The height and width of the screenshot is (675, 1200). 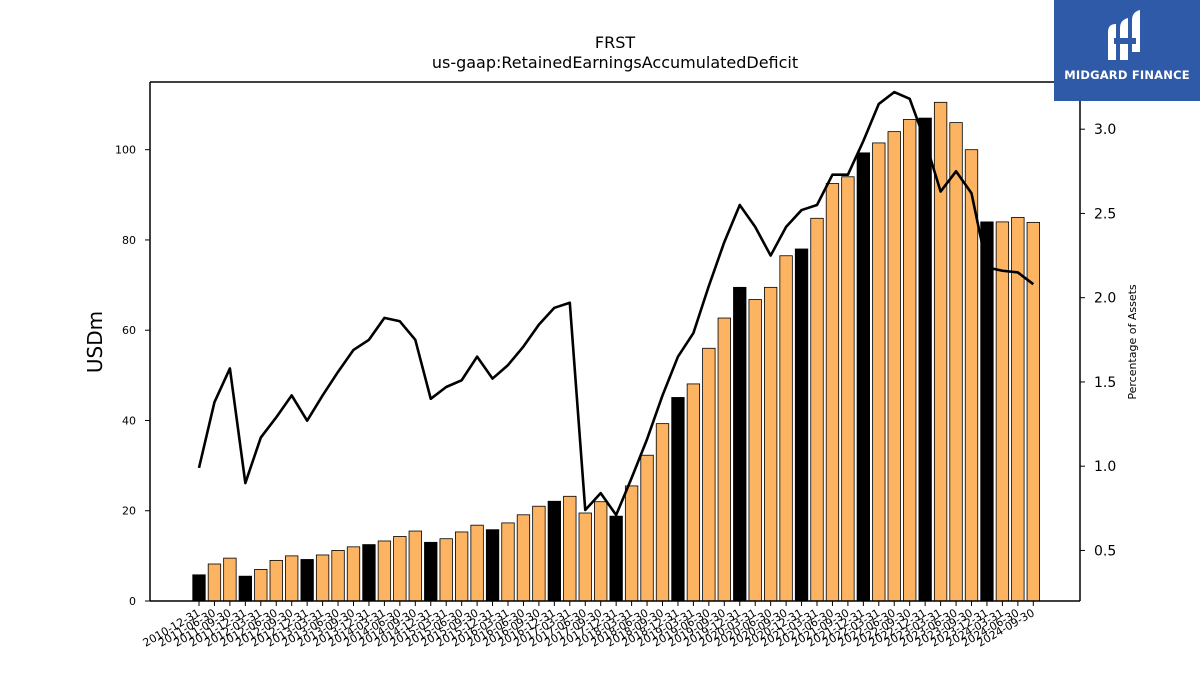 I want to click on y-tick-label: 0, so click(x=132, y=601).